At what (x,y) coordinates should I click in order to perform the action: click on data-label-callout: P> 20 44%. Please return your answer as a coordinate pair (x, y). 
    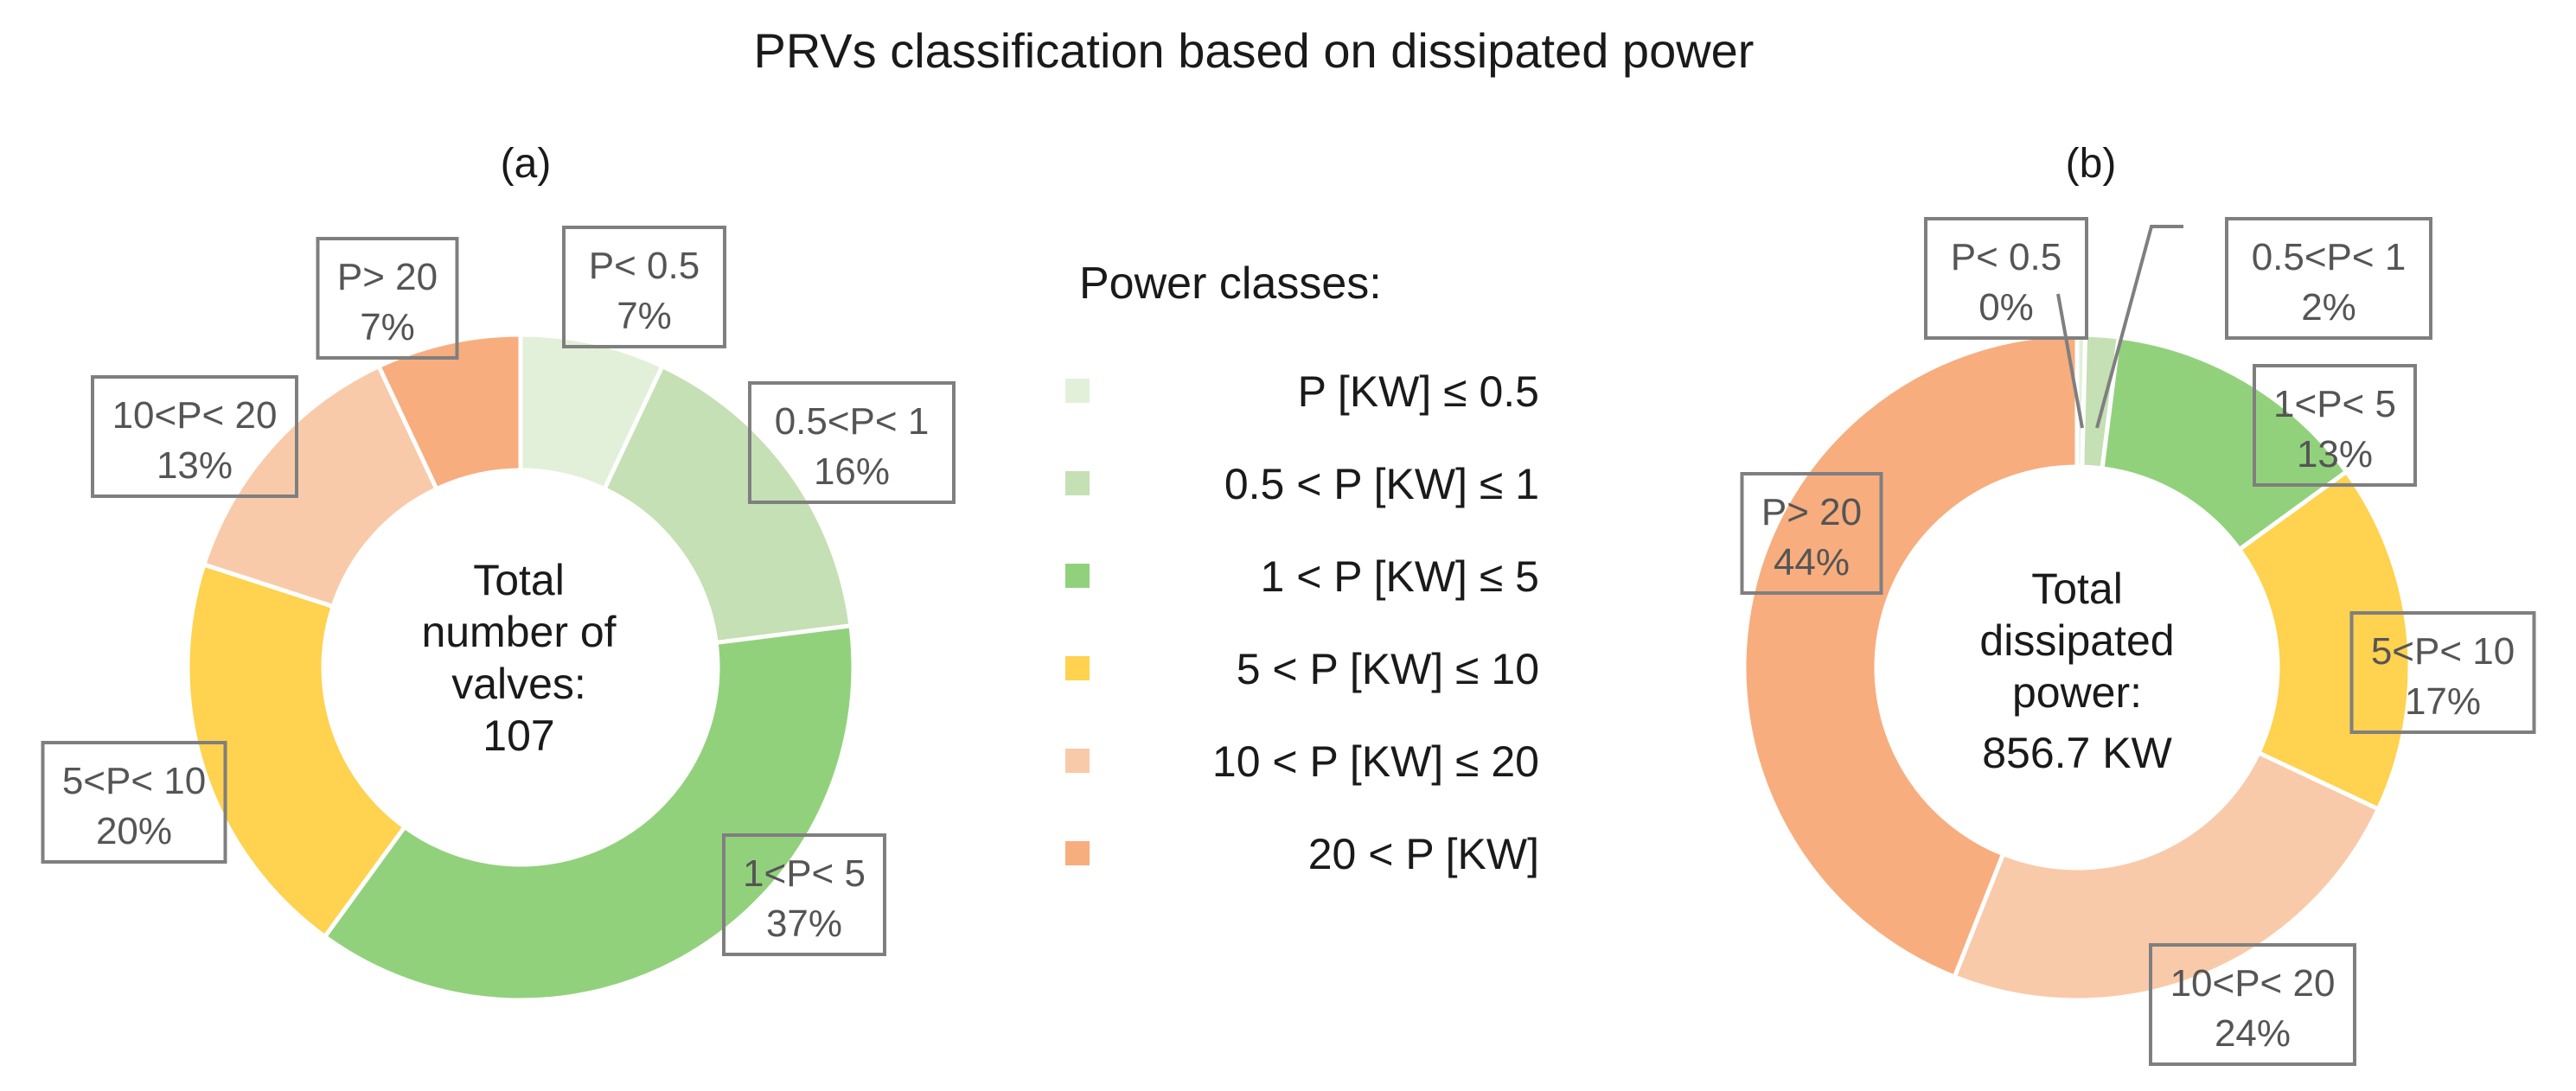
    Looking at the image, I should click on (1811, 533).